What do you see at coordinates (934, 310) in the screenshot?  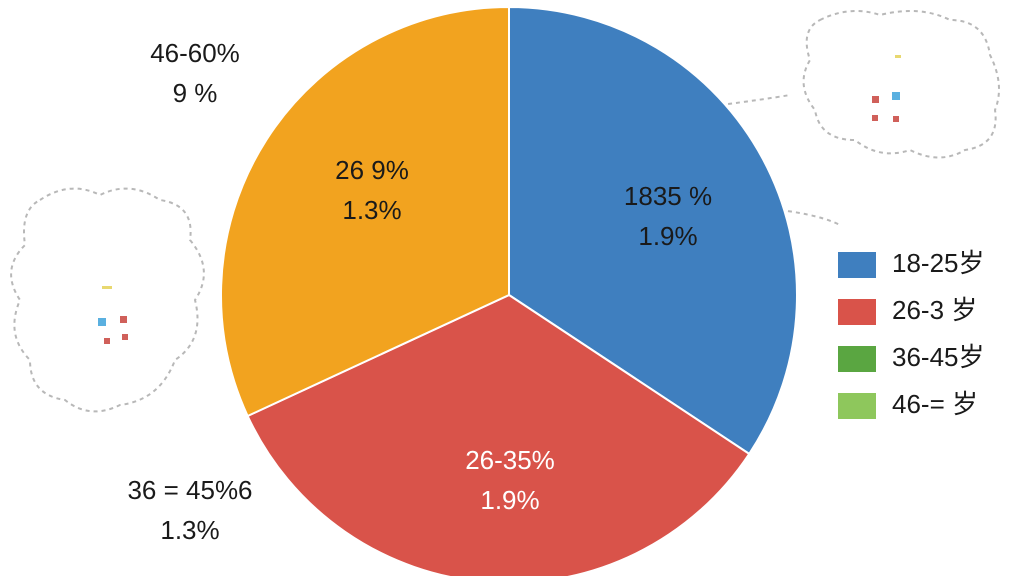 I see `legend-label: 26-3 岁` at bounding box center [934, 310].